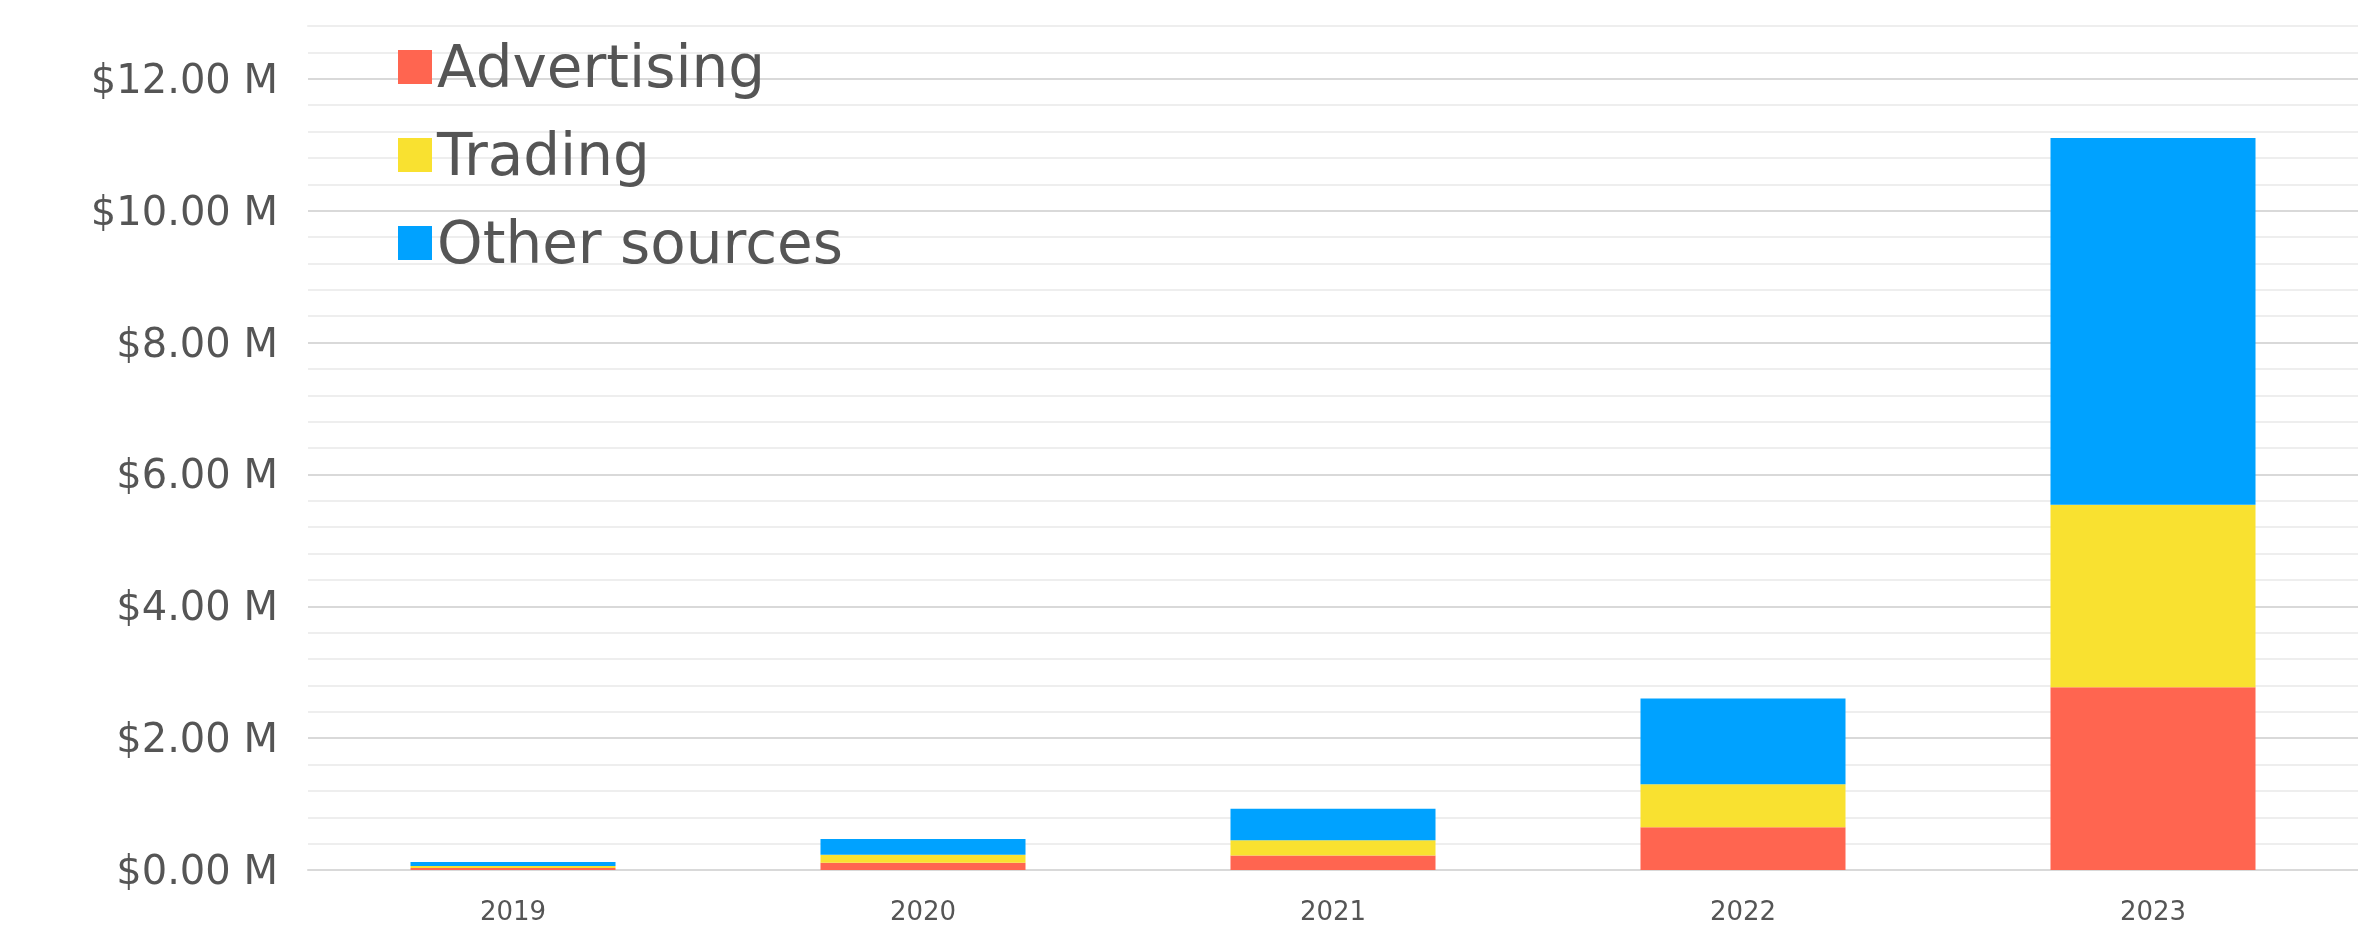 This screenshot has width=2366, height=944. What do you see at coordinates (197, 606) in the screenshot?
I see `y-tick-label: $4.00 M` at bounding box center [197, 606].